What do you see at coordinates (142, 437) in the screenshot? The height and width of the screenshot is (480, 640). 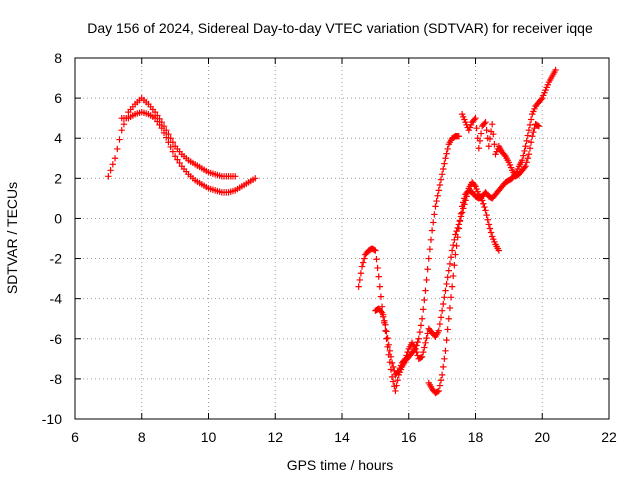 I see `x-tick-label: 8` at bounding box center [142, 437].